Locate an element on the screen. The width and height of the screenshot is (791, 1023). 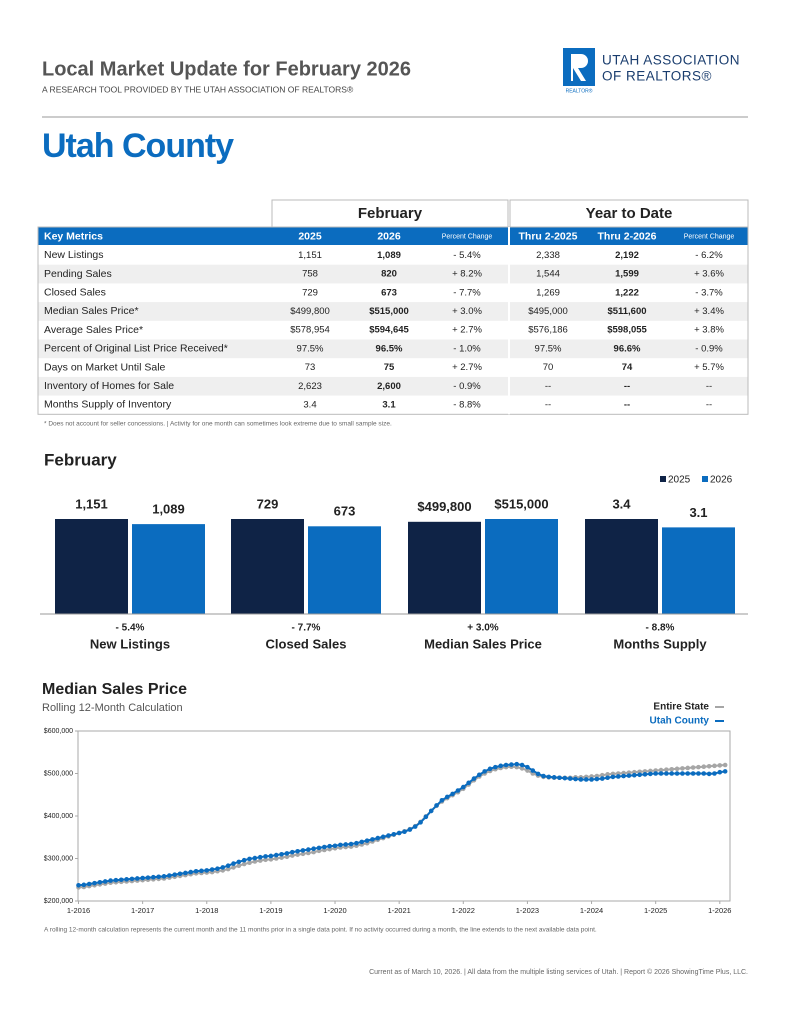
value-label: $515,000 is located at coordinates (521, 503).